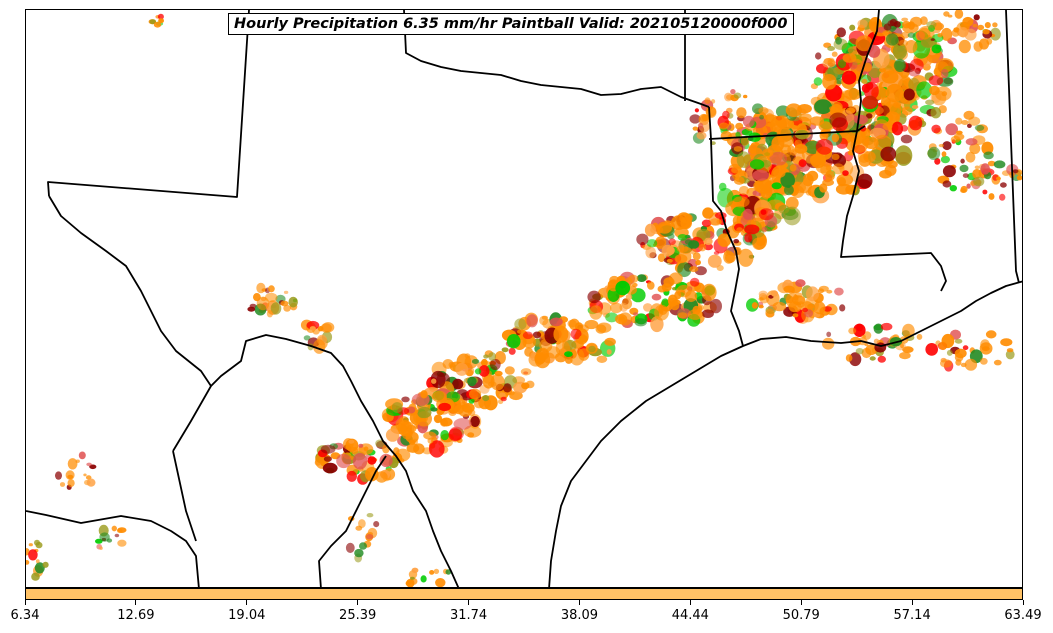 The image size is (1053, 633). Describe the element at coordinates (579, 615) in the screenshot. I see `colorbar-tick-label: 38.09` at that location.